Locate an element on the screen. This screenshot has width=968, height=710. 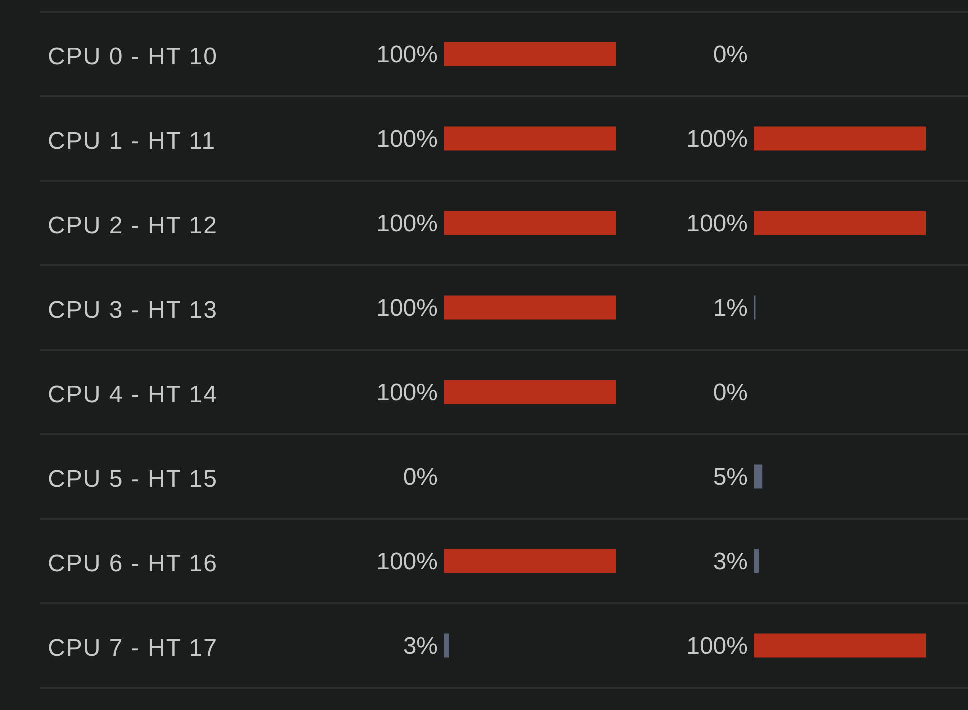
y-tick-label: CPU 1 - HT 11 is located at coordinates (132, 142).